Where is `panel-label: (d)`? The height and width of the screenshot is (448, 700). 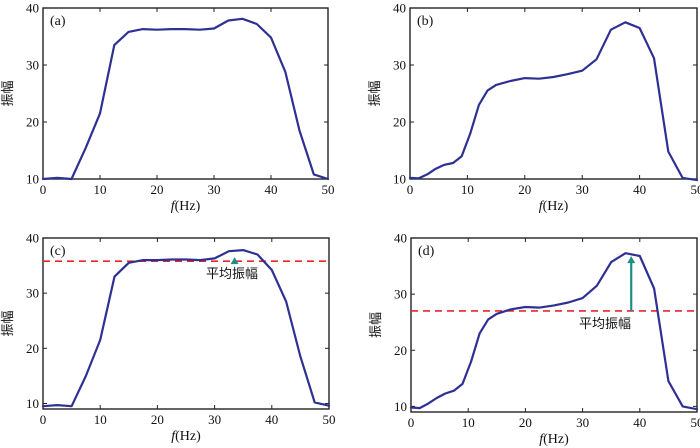 panel-label: (d) is located at coordinates (426, 251).